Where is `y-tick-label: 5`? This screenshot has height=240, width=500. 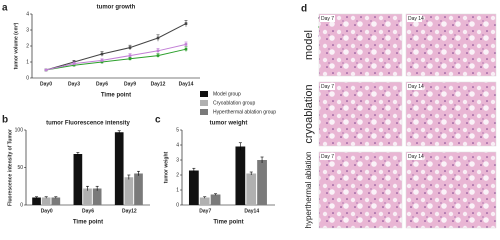
y-tick-label: 5 is located at coordinates (177, 130).